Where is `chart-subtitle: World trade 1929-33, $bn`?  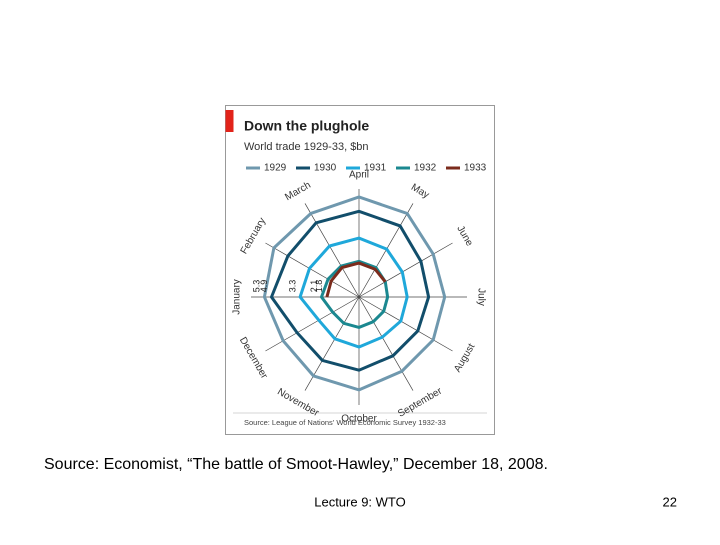 chart-subtitle: World trade 1929-33, $bn is located at coordinates (306, 147).